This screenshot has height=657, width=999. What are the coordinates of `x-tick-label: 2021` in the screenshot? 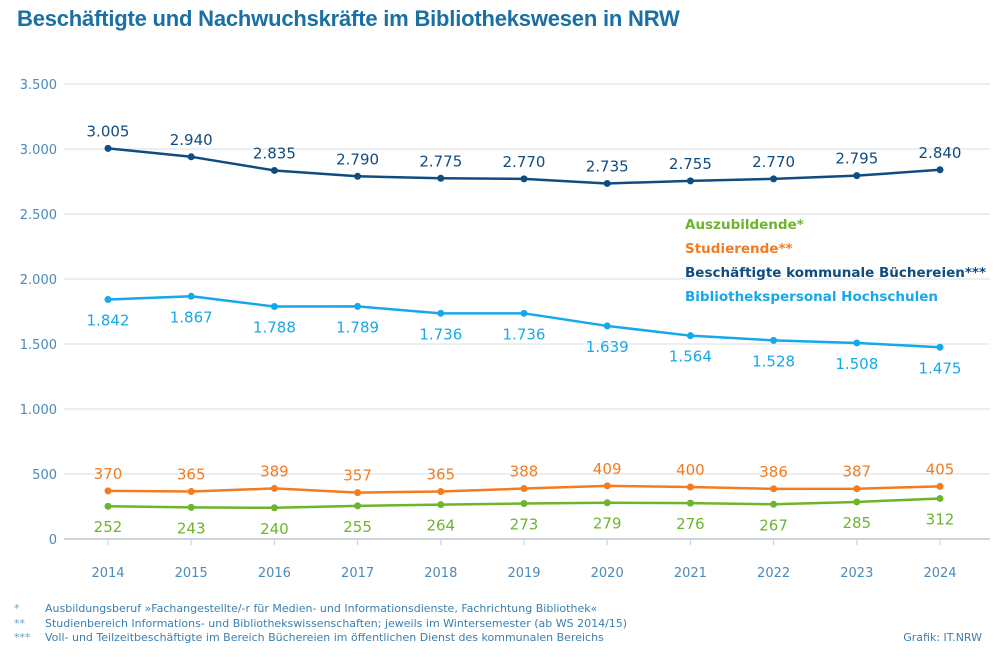 It's located at (690, 573).